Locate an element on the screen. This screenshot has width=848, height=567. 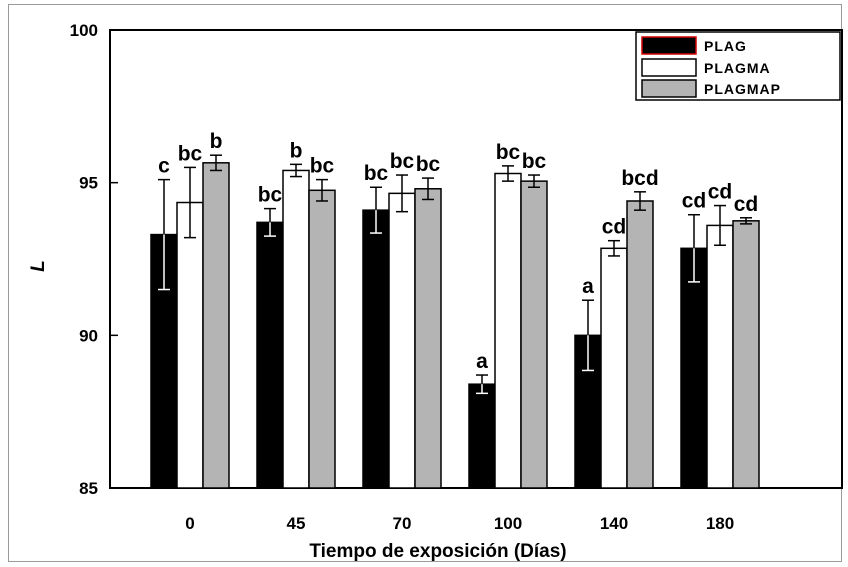
x-tick-label: 45 is located at coordinates (296, 523).